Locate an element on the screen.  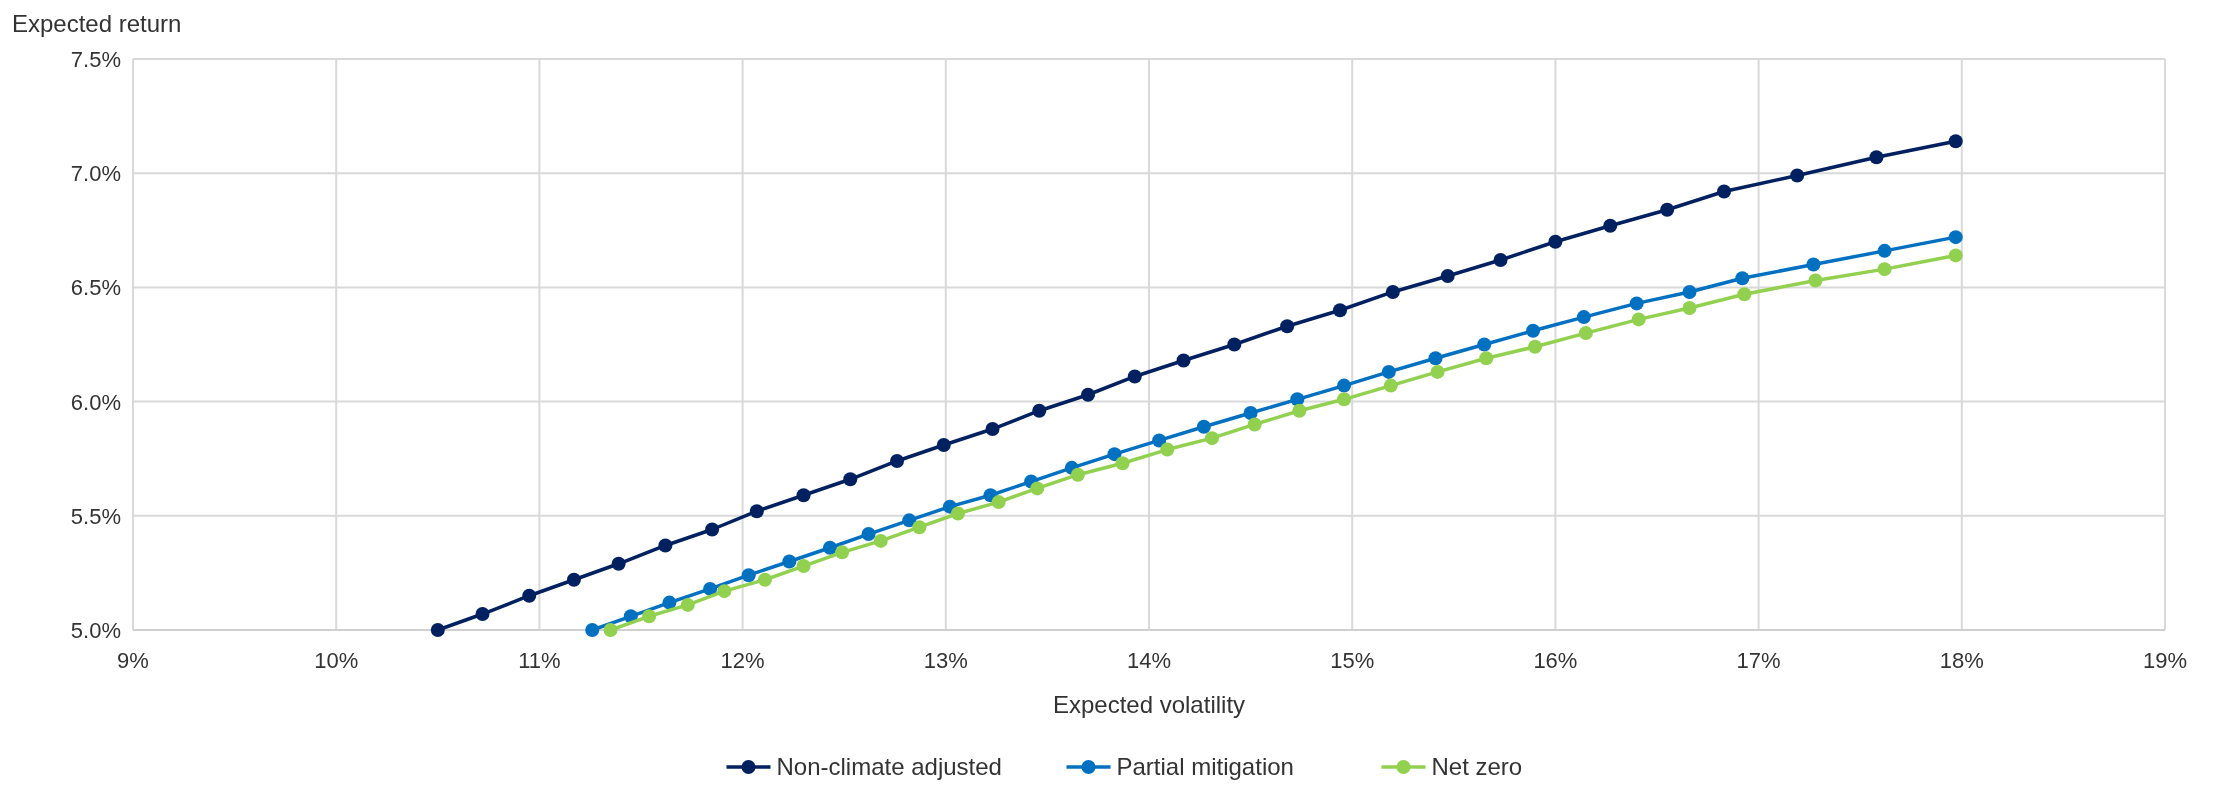
y-tick-label: 5.5% is located at coordinates (95, 516).